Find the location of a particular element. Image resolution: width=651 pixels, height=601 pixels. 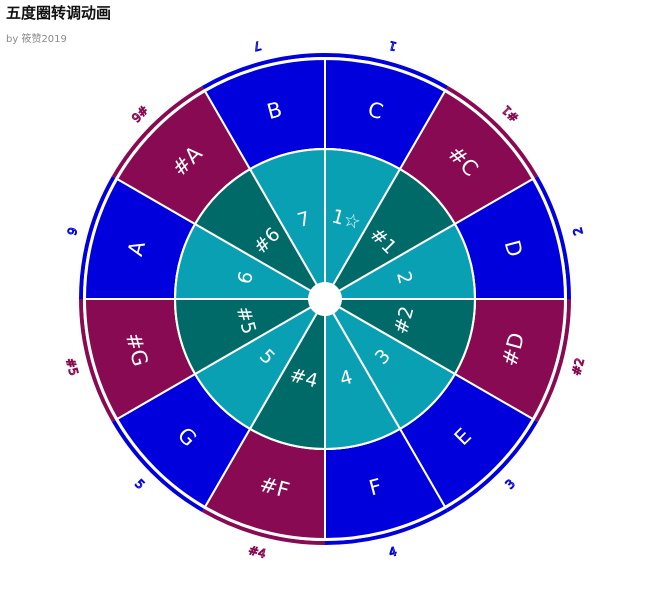

center-hub is located at coordinates (325, 299).